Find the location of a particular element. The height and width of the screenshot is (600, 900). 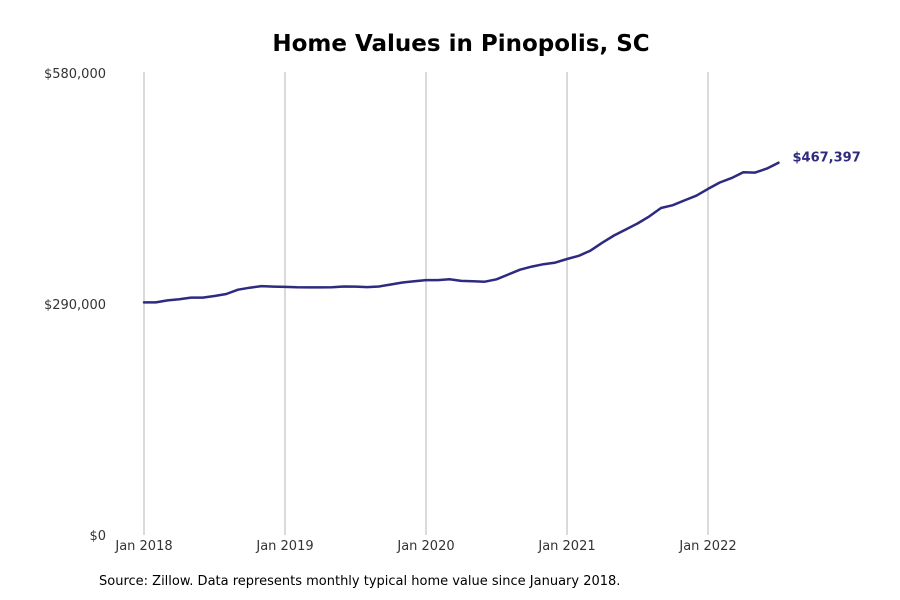

x-tick-label: Jan 2021 is located at coordinates (566, 546).